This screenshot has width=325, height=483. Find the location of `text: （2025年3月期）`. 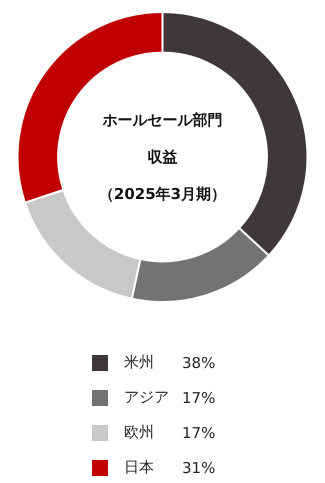

text: （2025年3月期） is located at coordinates (162, 194).